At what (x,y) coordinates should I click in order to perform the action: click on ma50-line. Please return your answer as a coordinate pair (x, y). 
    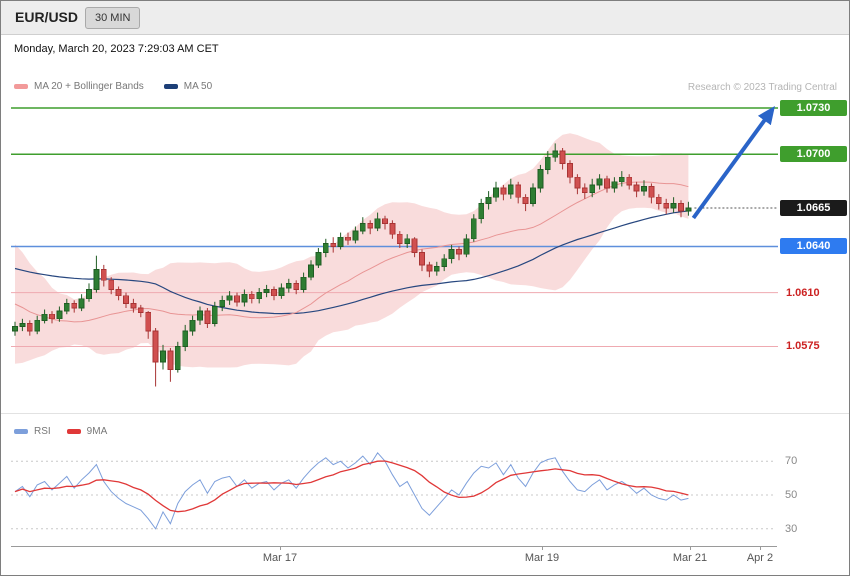
    Looking at the image, I should click on (351, 262).